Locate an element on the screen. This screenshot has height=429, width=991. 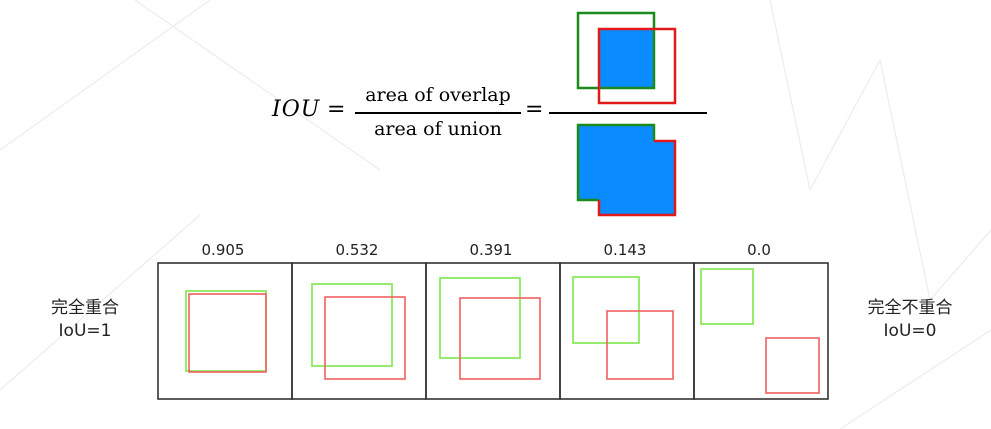
full-overlap-caption: 完全重合 IoU=1 is located at coordinates (85, 320).